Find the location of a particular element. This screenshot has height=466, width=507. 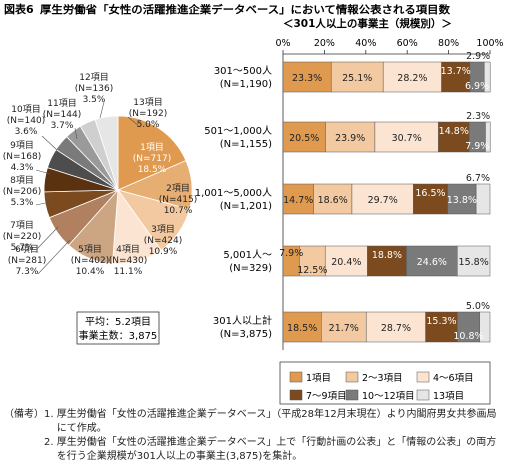

pie-count-3: (N=424) is located at coordinates (163, 241).